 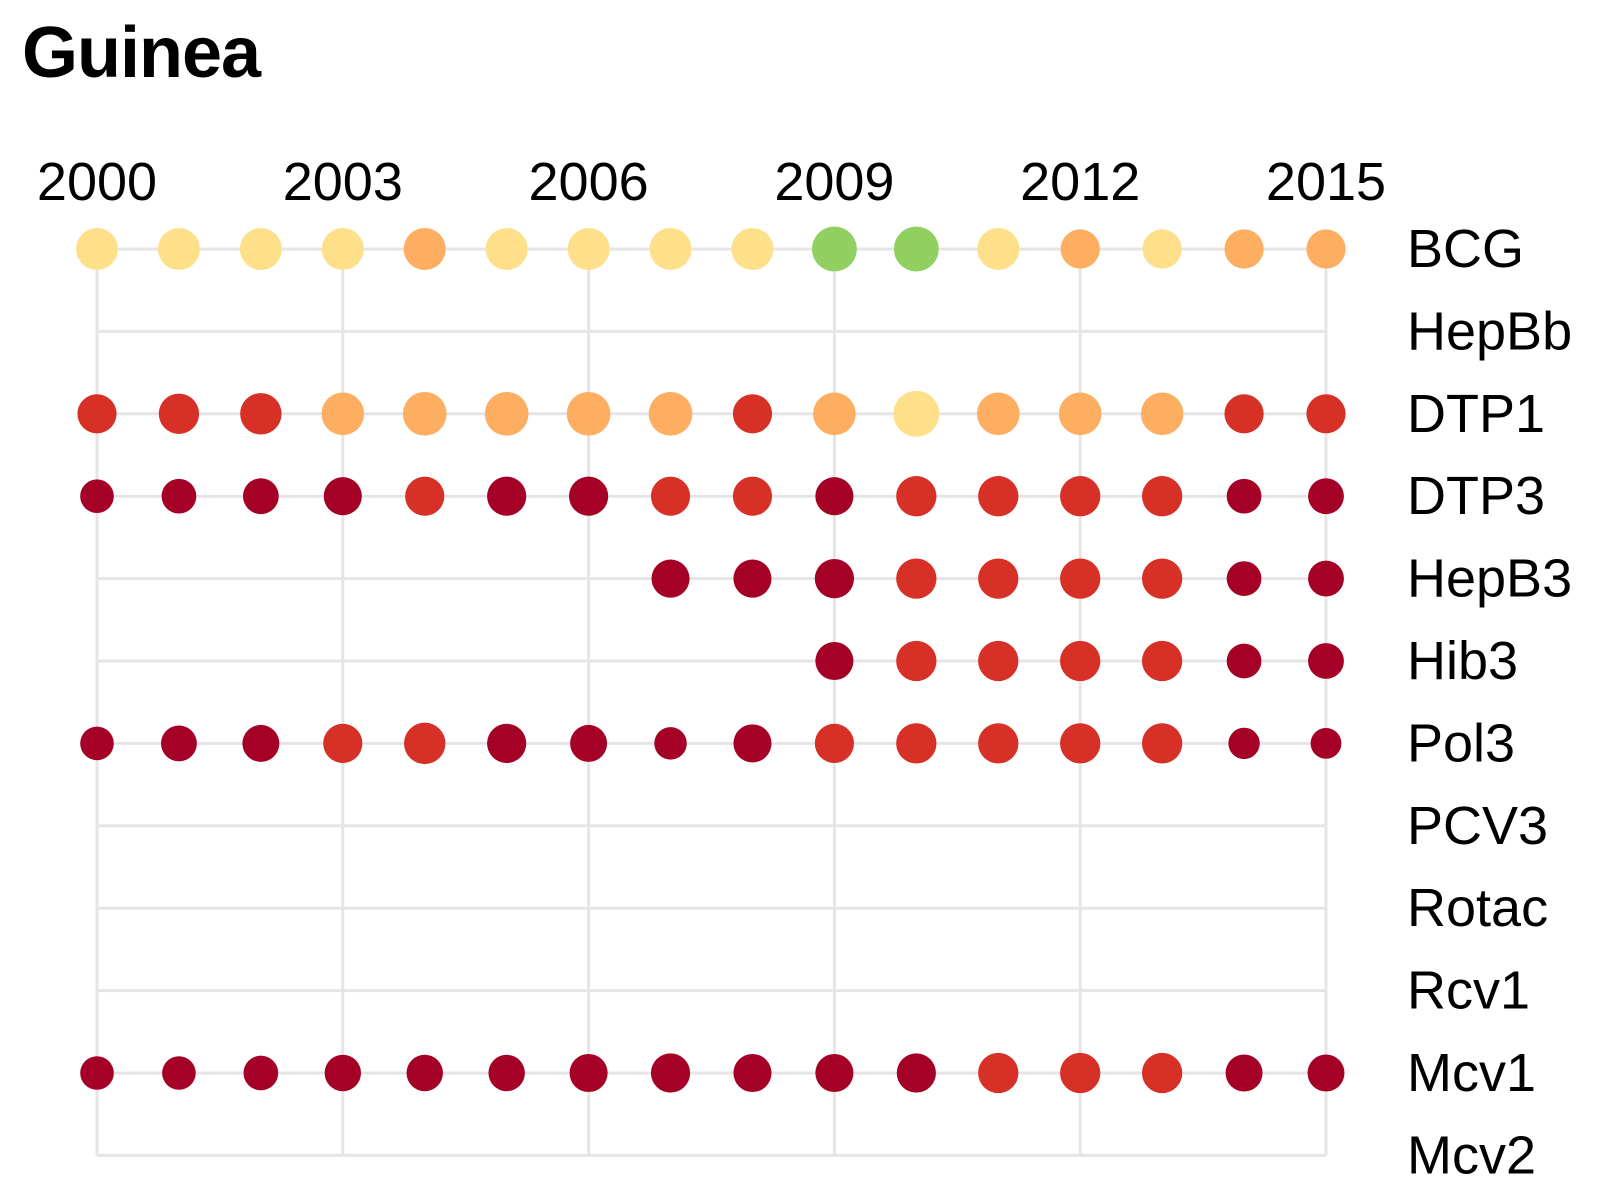 What do you see at coordinates (1162, 249) in the screenshot?
I see `data-point-bcg-2013` at bounding box center [1162, 249].